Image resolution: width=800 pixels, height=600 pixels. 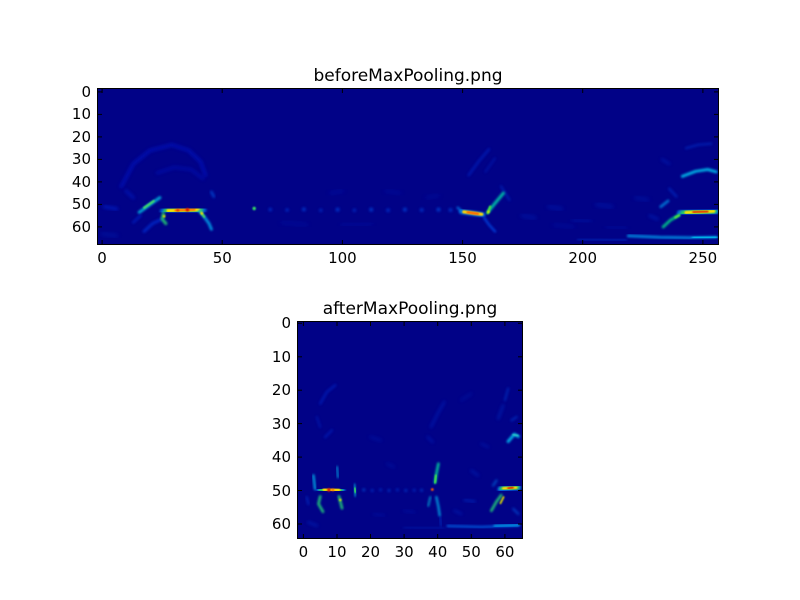 What do you see at coordinates (102, 258) in the screenshot?
I see `x-tick-label: 0` at bounding box center [102, 258].